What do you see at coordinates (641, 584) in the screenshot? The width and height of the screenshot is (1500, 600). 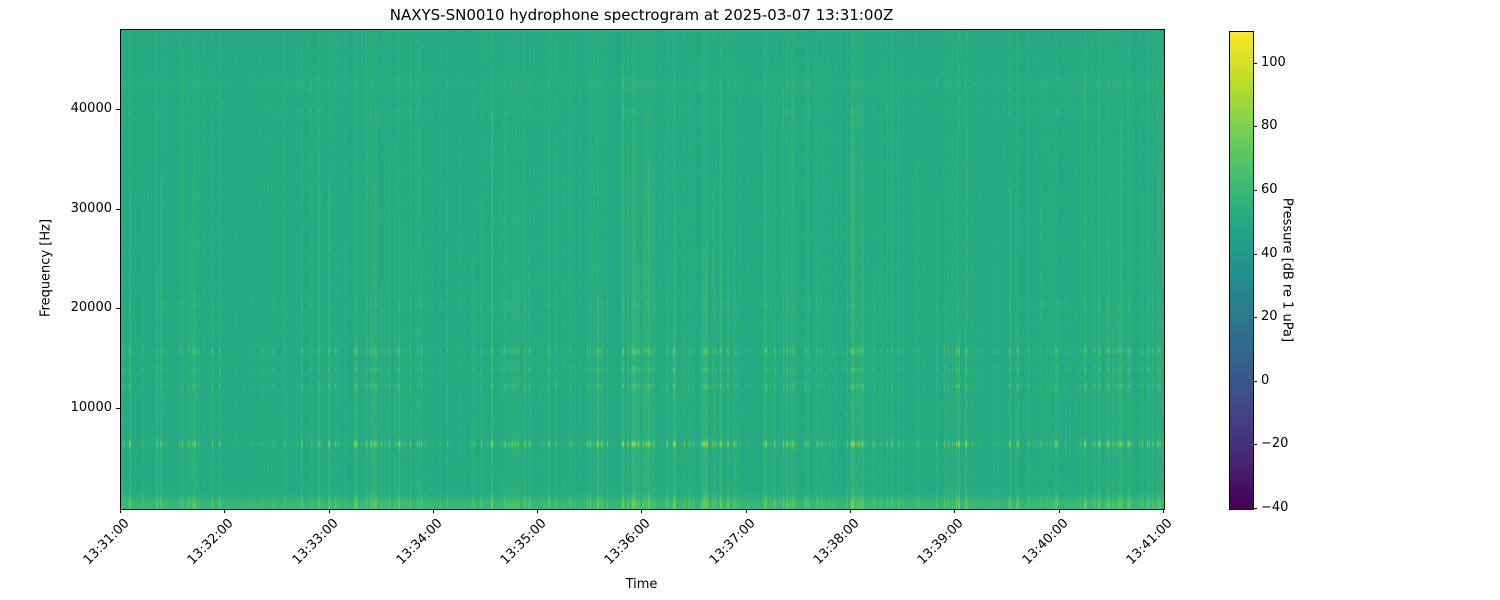 I see `x-axis-label: Time` at bounding box center [641, 584].